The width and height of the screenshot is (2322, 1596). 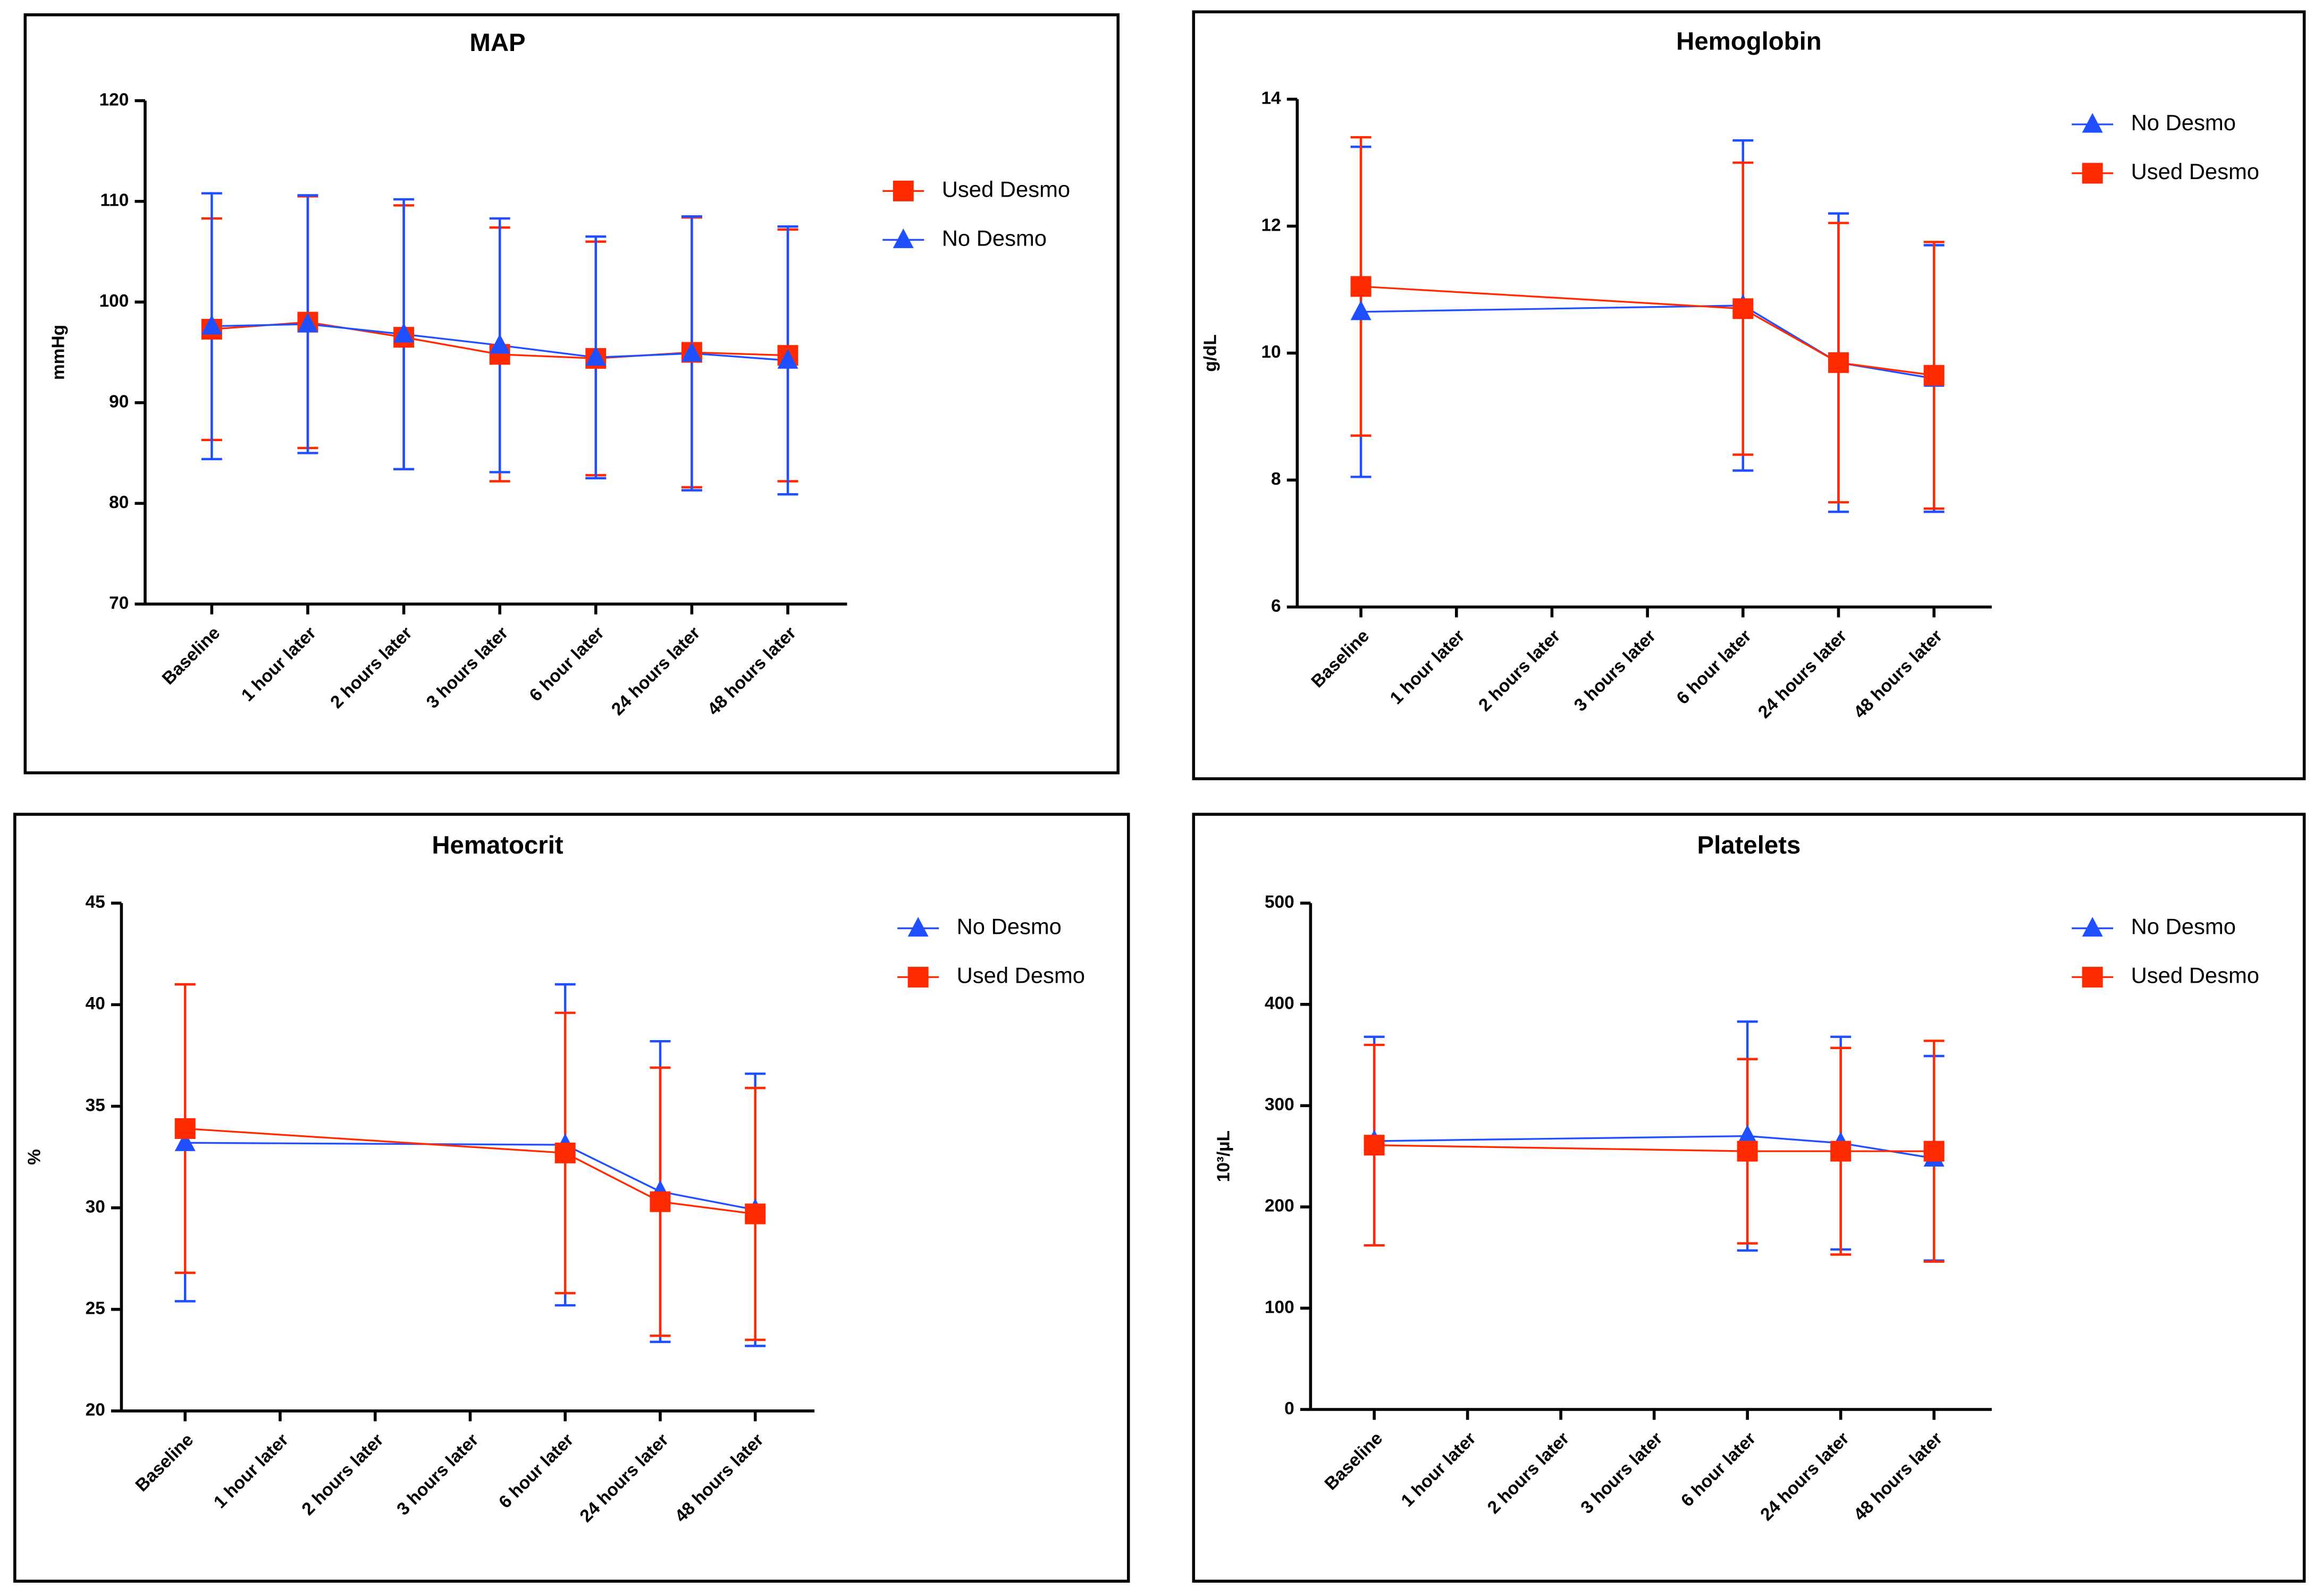 I want to click on y-axis-label: 10³/µL, so click(x=1224, y=1156).